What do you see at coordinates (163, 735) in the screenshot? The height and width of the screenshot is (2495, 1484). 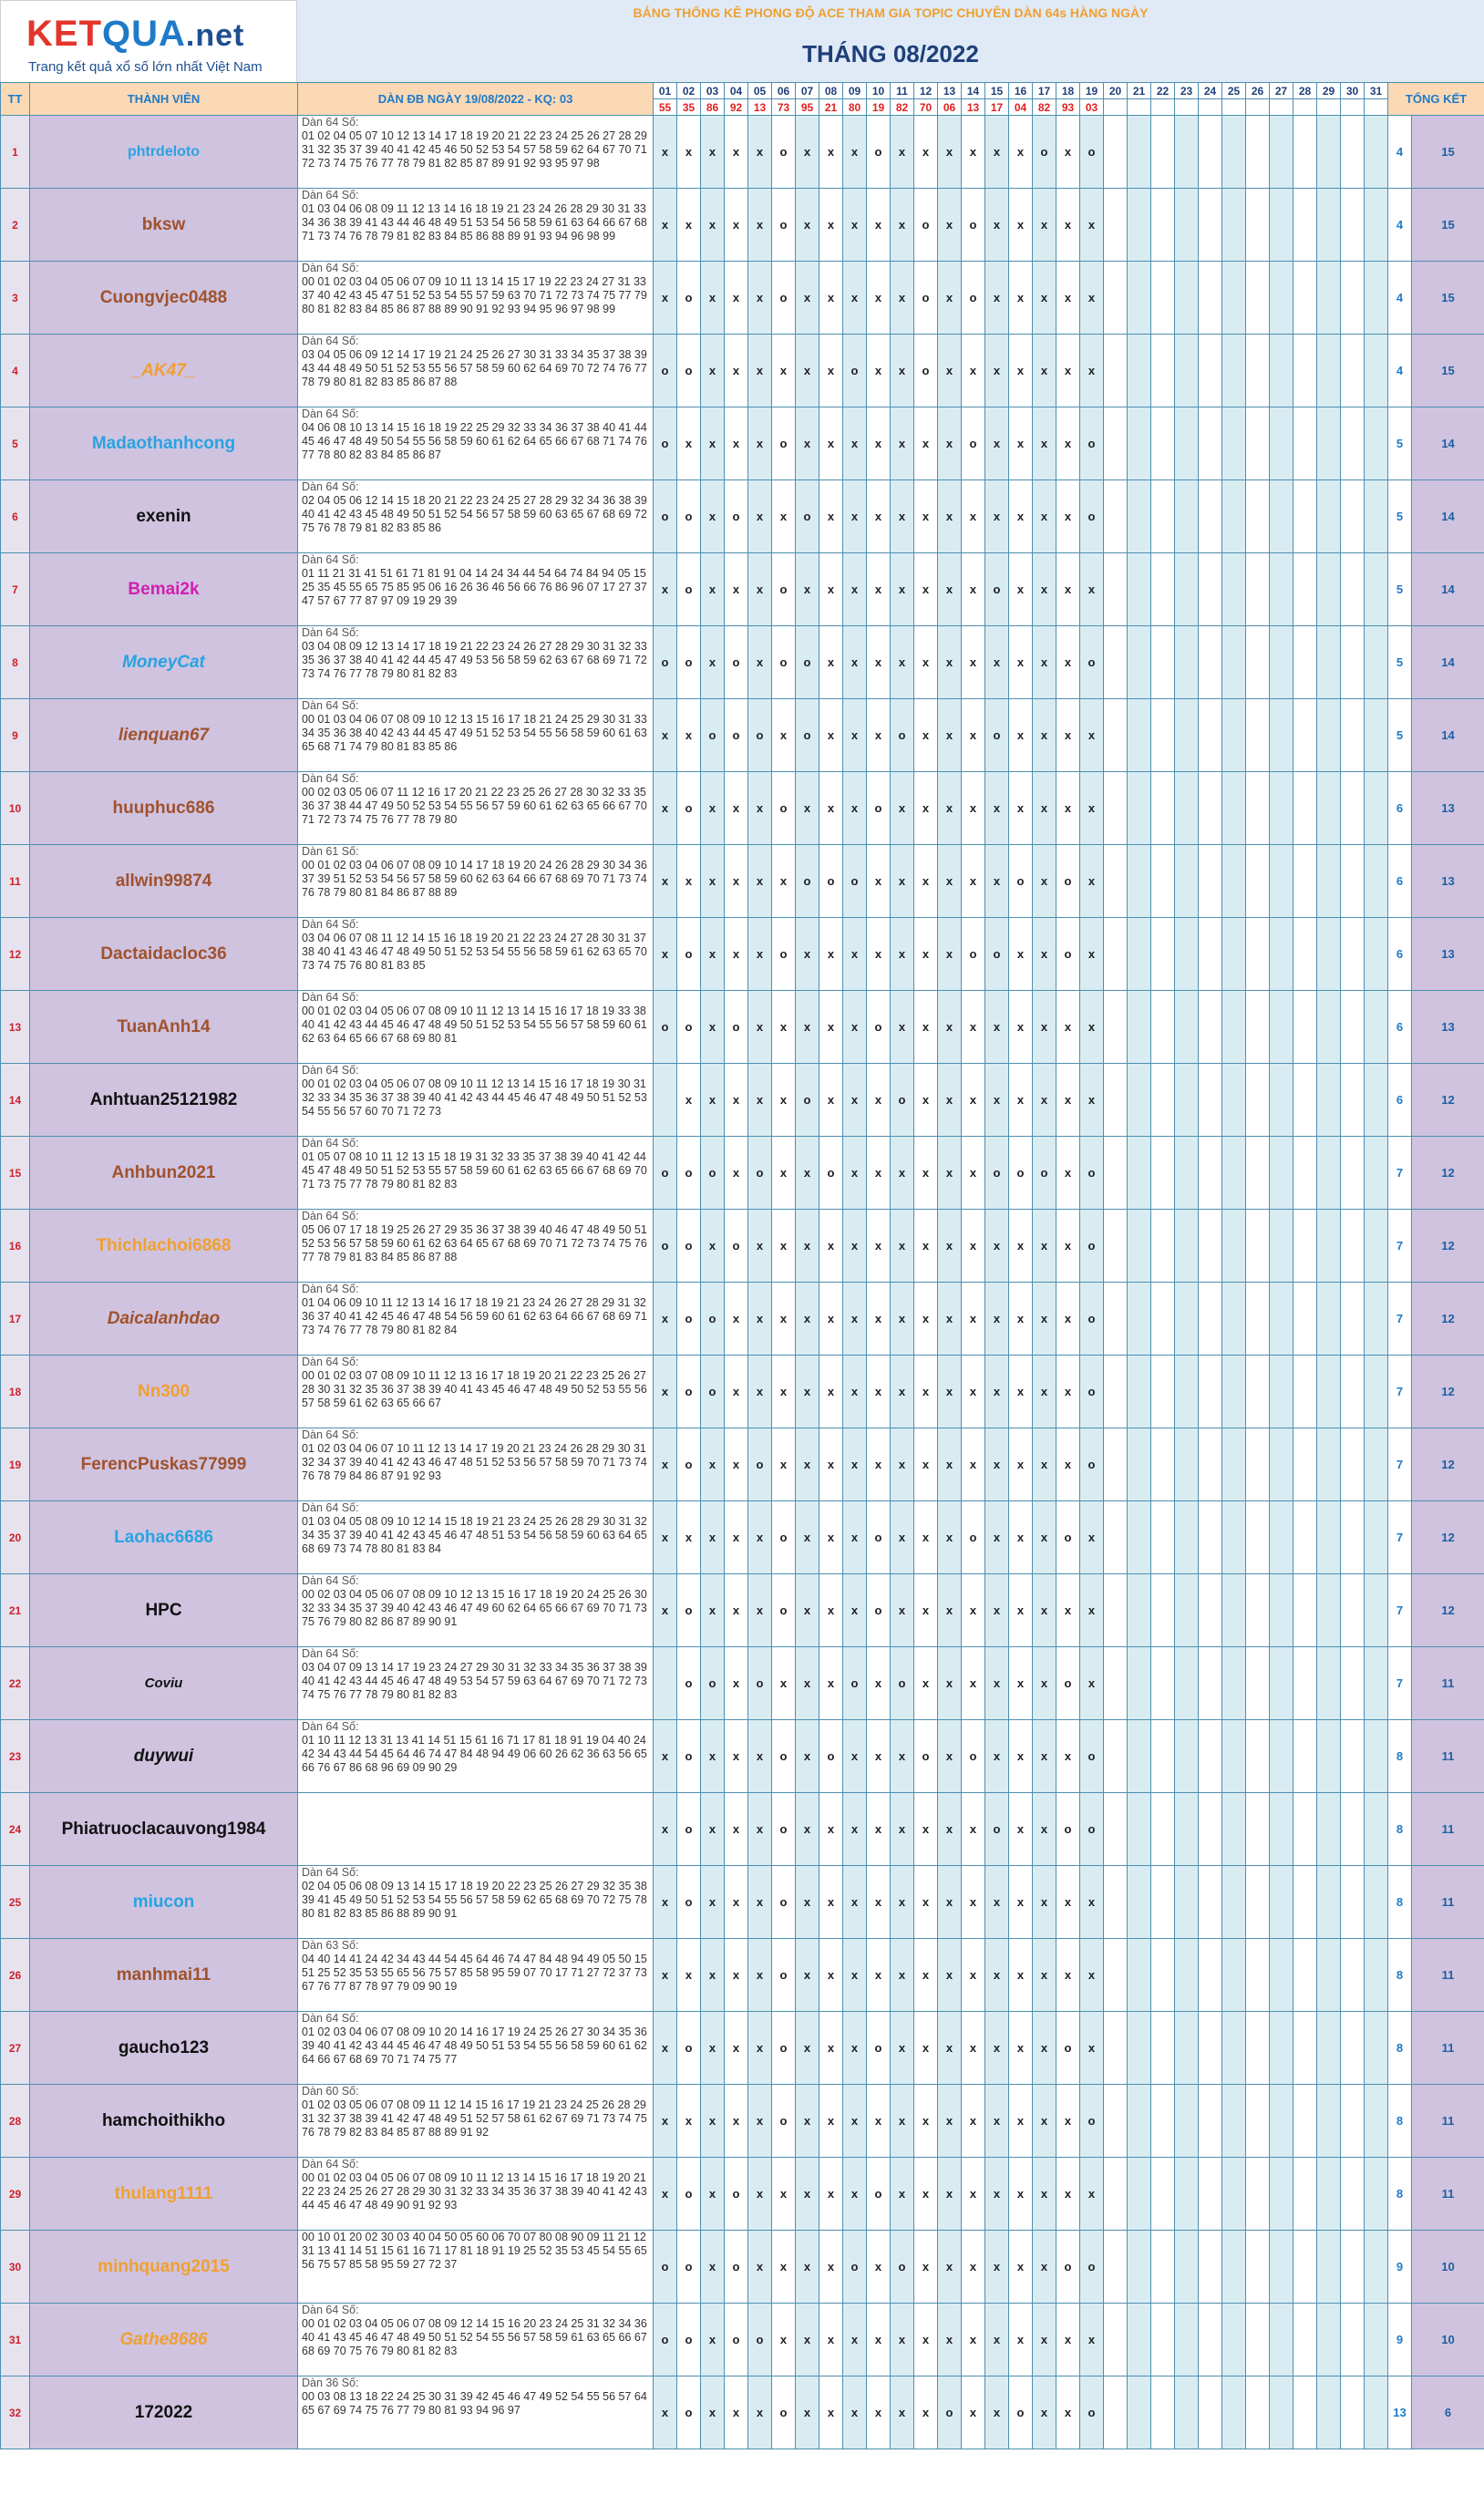 I see `member-name: lienquan67` at bounding box center [163, 735].